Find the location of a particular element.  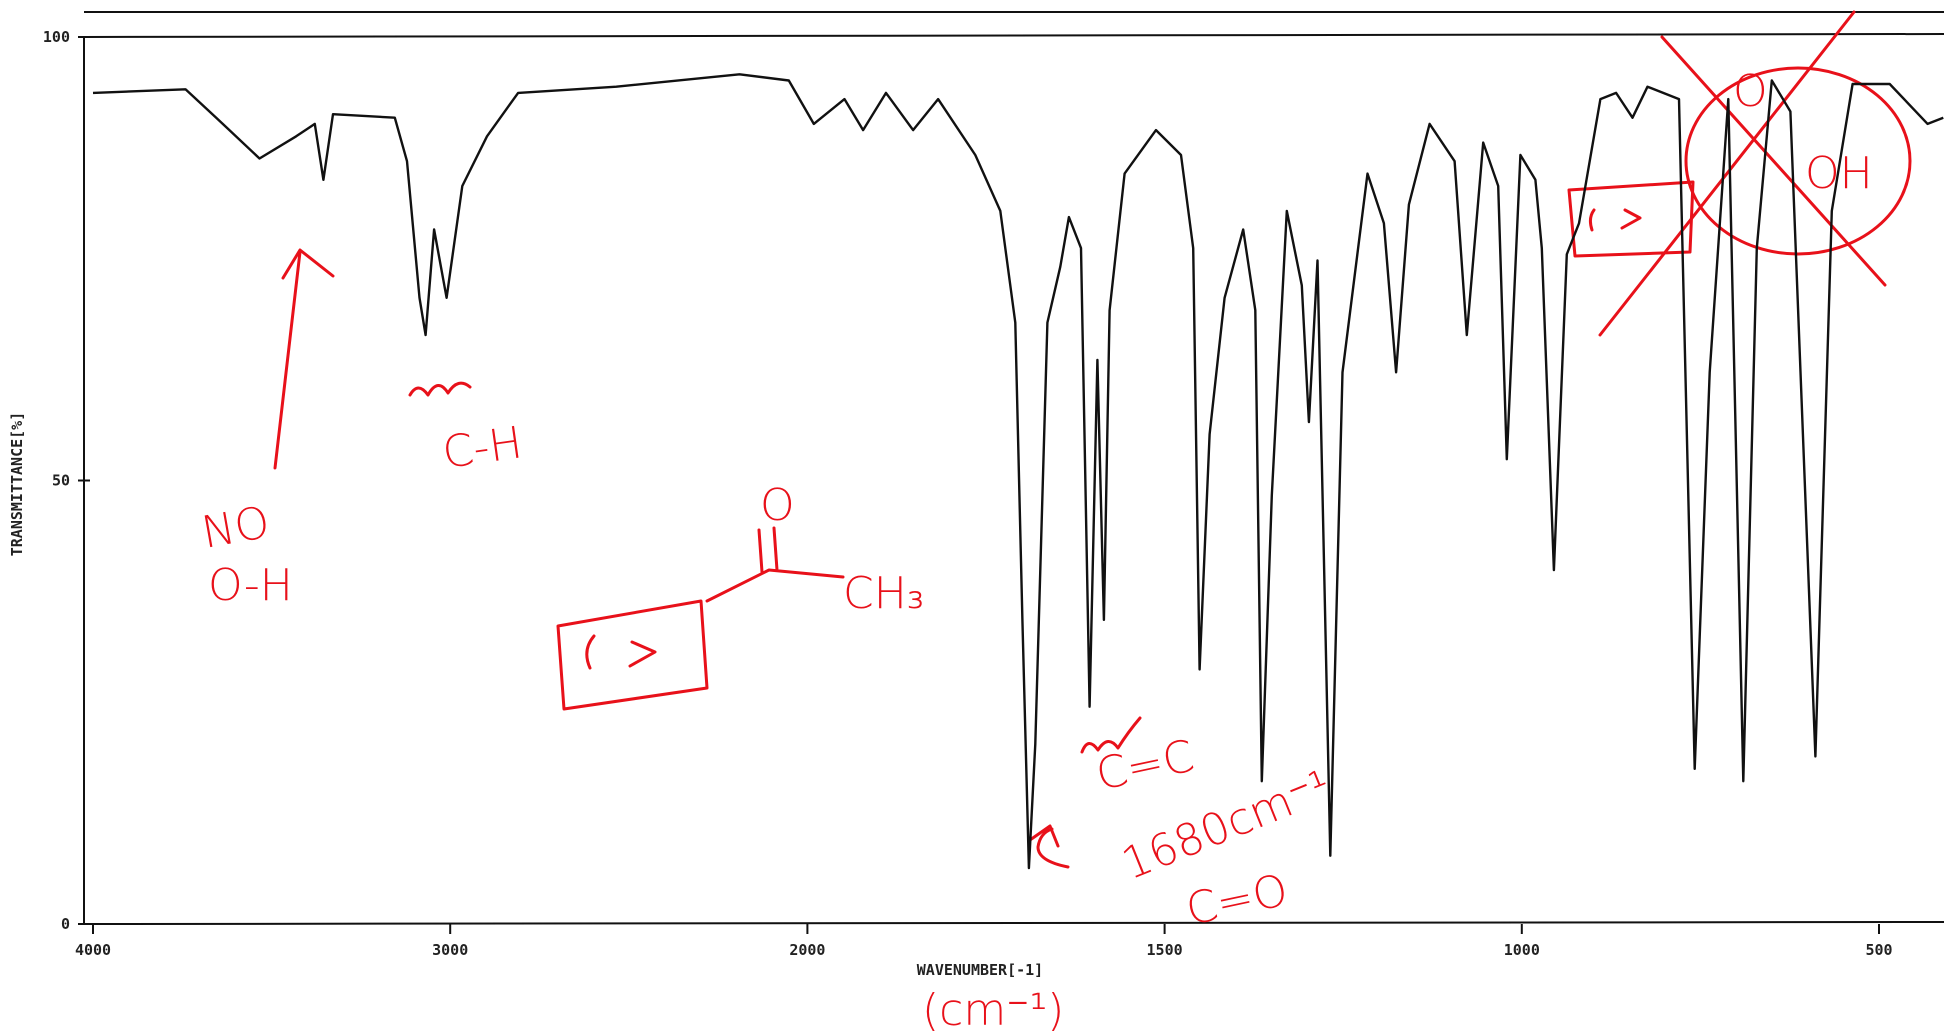

y-tick-label: 50 is located at coordinates (61, 481).